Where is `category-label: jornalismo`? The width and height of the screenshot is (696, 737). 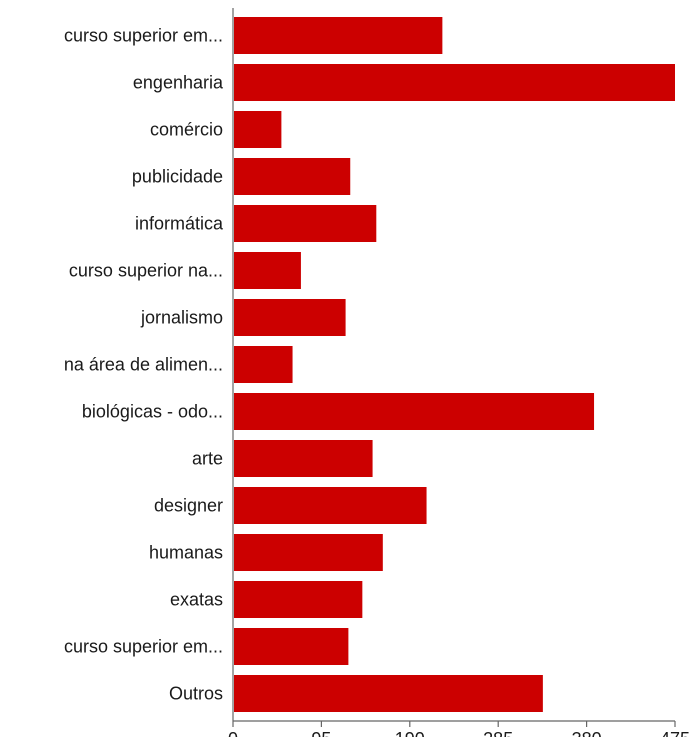 category-label: jornalismo is located at coordinates (181, 318).